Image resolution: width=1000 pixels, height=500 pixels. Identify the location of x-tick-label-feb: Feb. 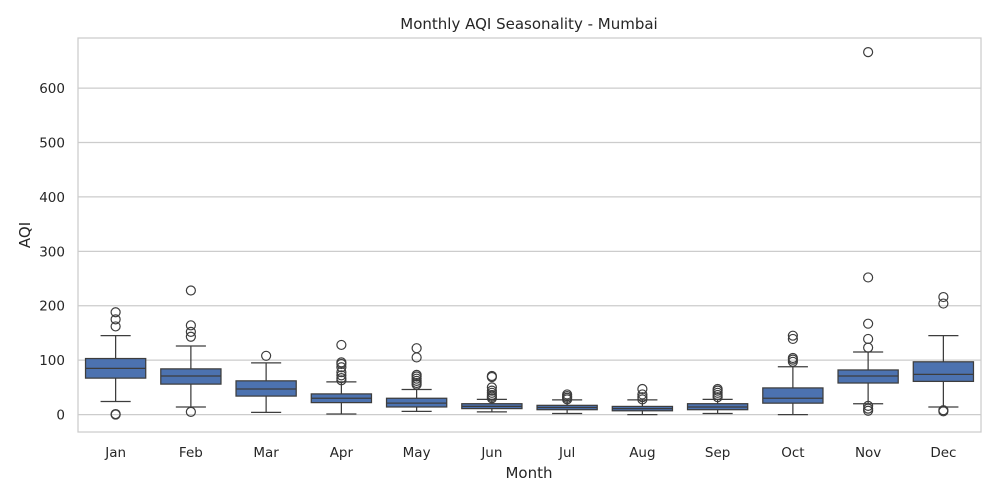
(191, 453).